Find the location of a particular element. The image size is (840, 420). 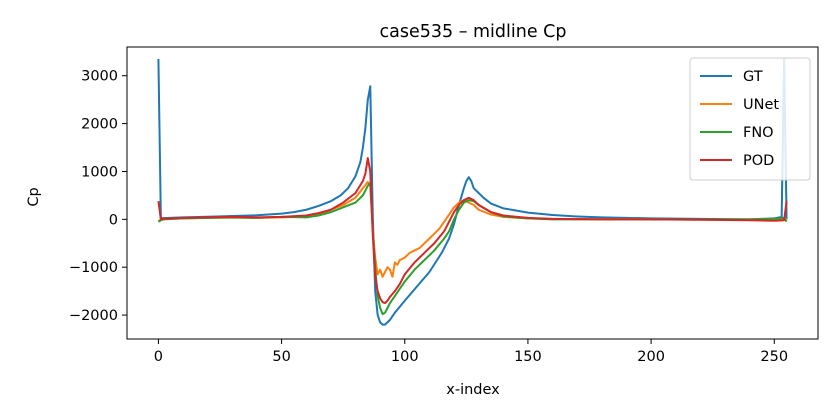

legend-label: GT is located at coordinates (753, 77).